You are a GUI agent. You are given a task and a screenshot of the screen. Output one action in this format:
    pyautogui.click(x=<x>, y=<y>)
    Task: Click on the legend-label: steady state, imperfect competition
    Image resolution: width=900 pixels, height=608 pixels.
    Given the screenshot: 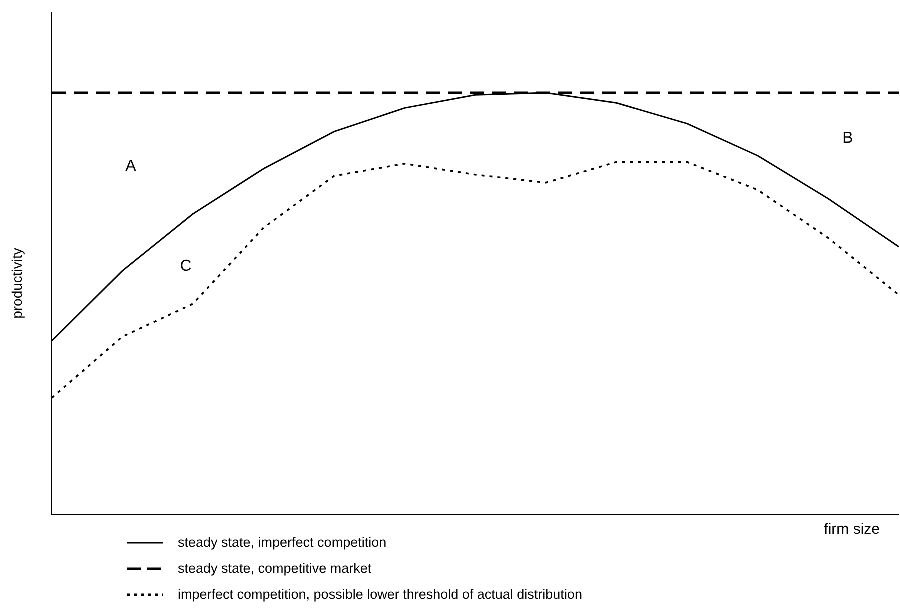 What is the action you would take?
    pyautogui.click(x=282, y=542)
    